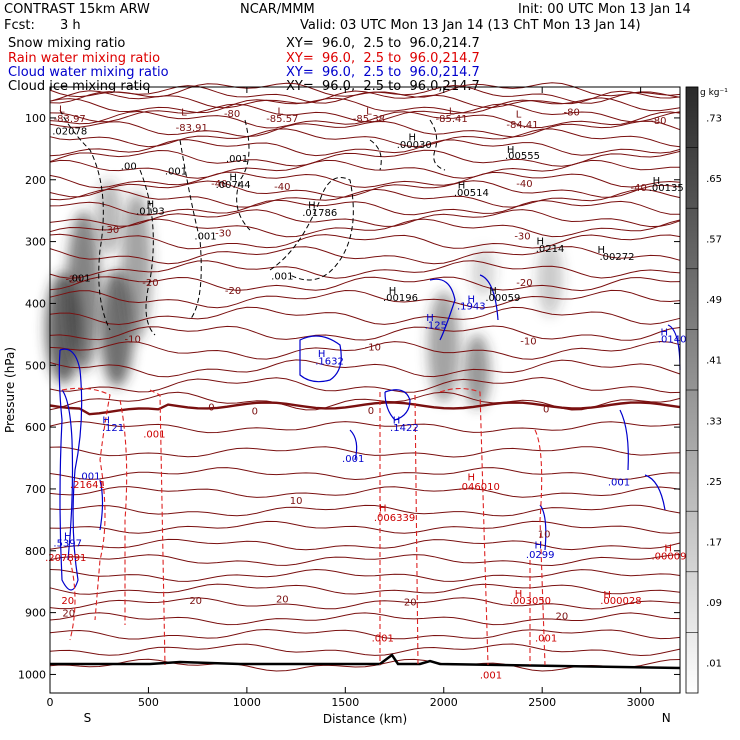 The width and height of the screenshot is (740, 740). Describe the element at coordinates (550, 249) in the screenshot. I see `contour-label-62: .0214` at that location.